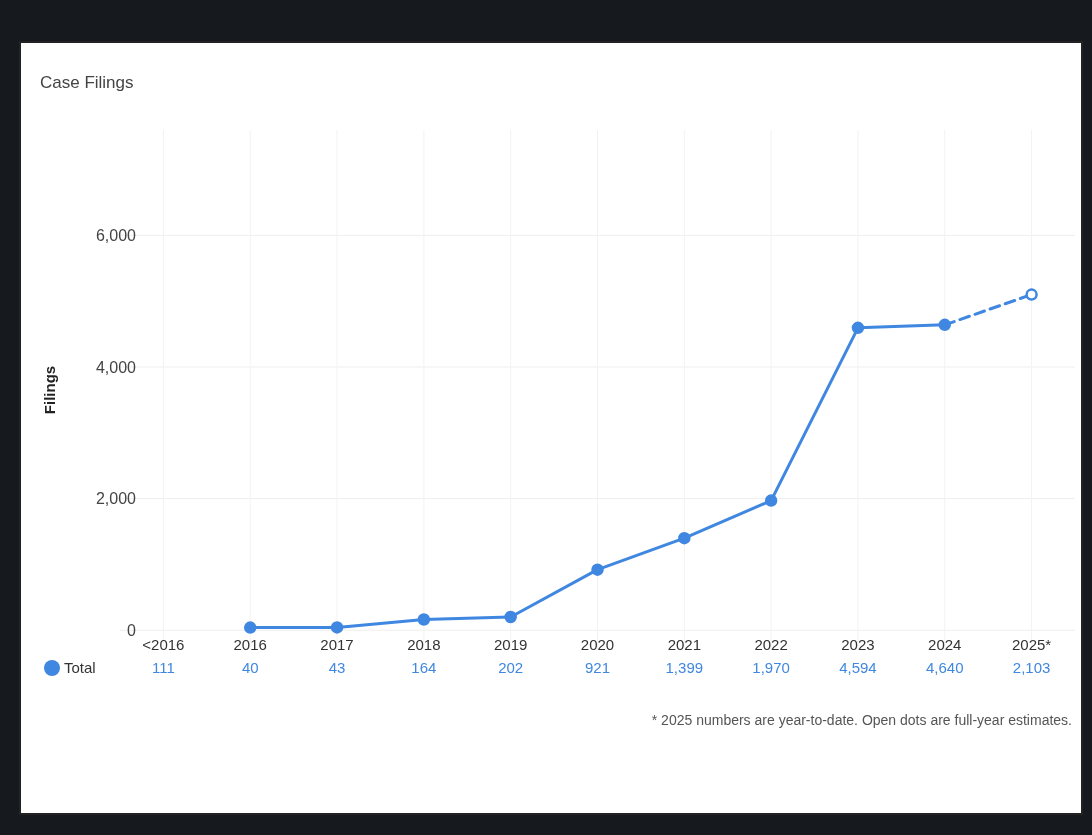 The width and height of the screenshot is (1092, 835). I want to click on chart-title: Case Filings, so click(87, 82).